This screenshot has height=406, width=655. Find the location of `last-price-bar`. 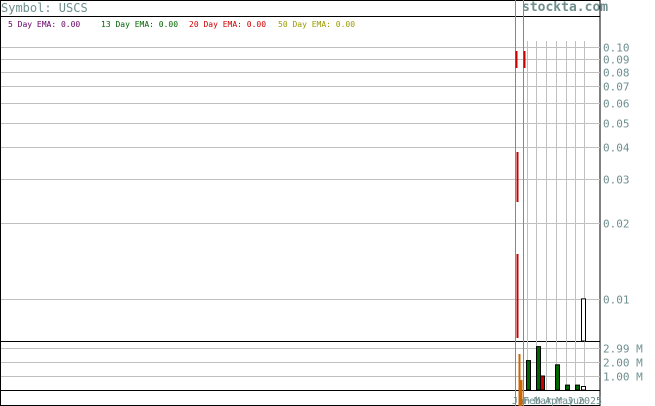

last-price-bar is located at coordinates (583, 320).